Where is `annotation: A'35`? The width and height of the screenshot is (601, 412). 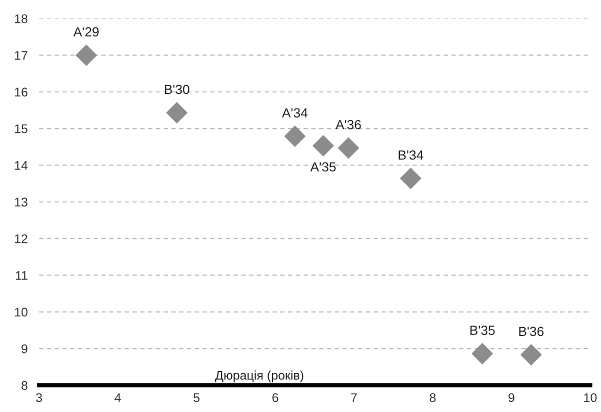
annotation: A'35 is located at coordinates (323, 167).